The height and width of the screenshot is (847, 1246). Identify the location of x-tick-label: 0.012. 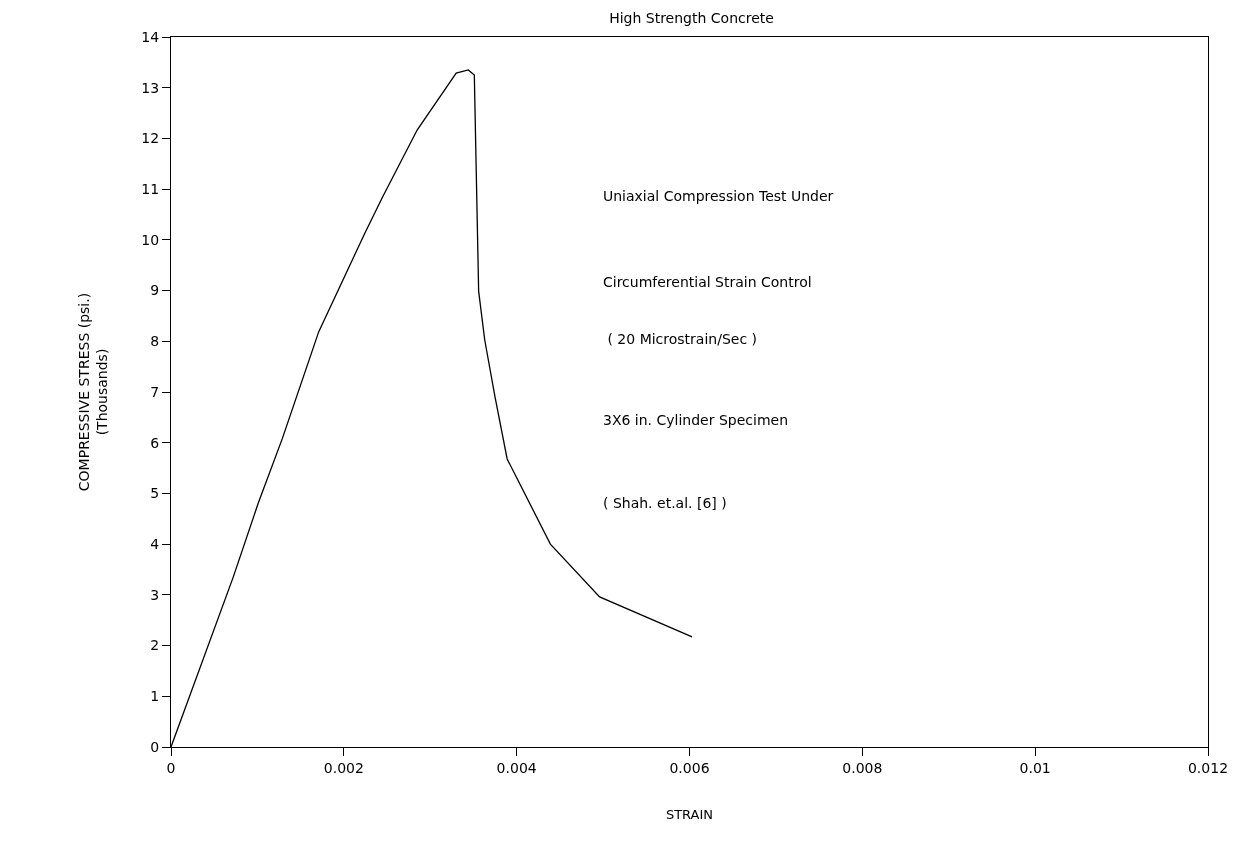
(1208, 767).